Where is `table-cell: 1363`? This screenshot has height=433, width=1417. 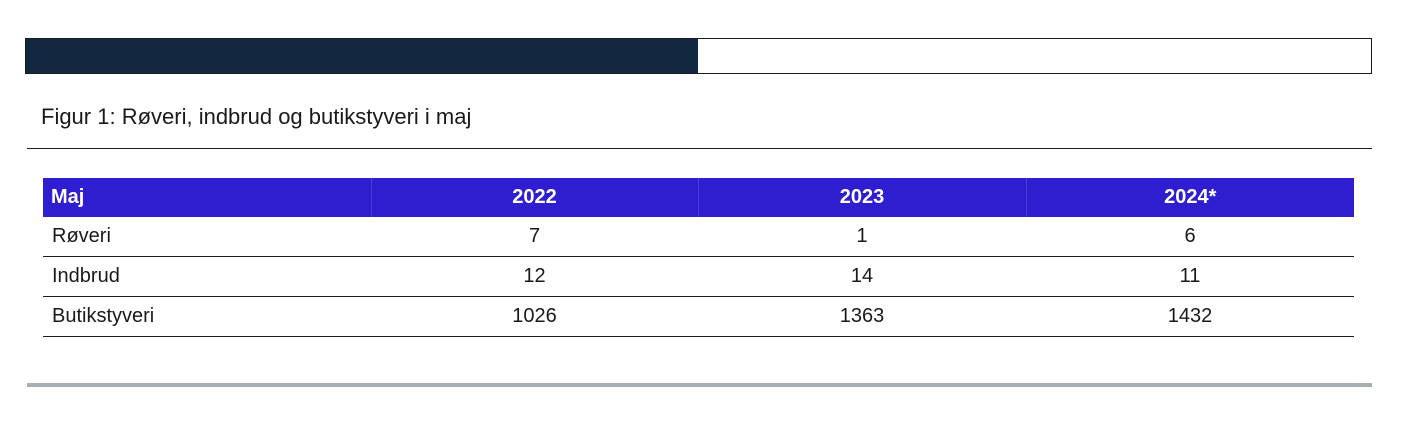
table-cell: 1363 is located at coordinates (862, 316).